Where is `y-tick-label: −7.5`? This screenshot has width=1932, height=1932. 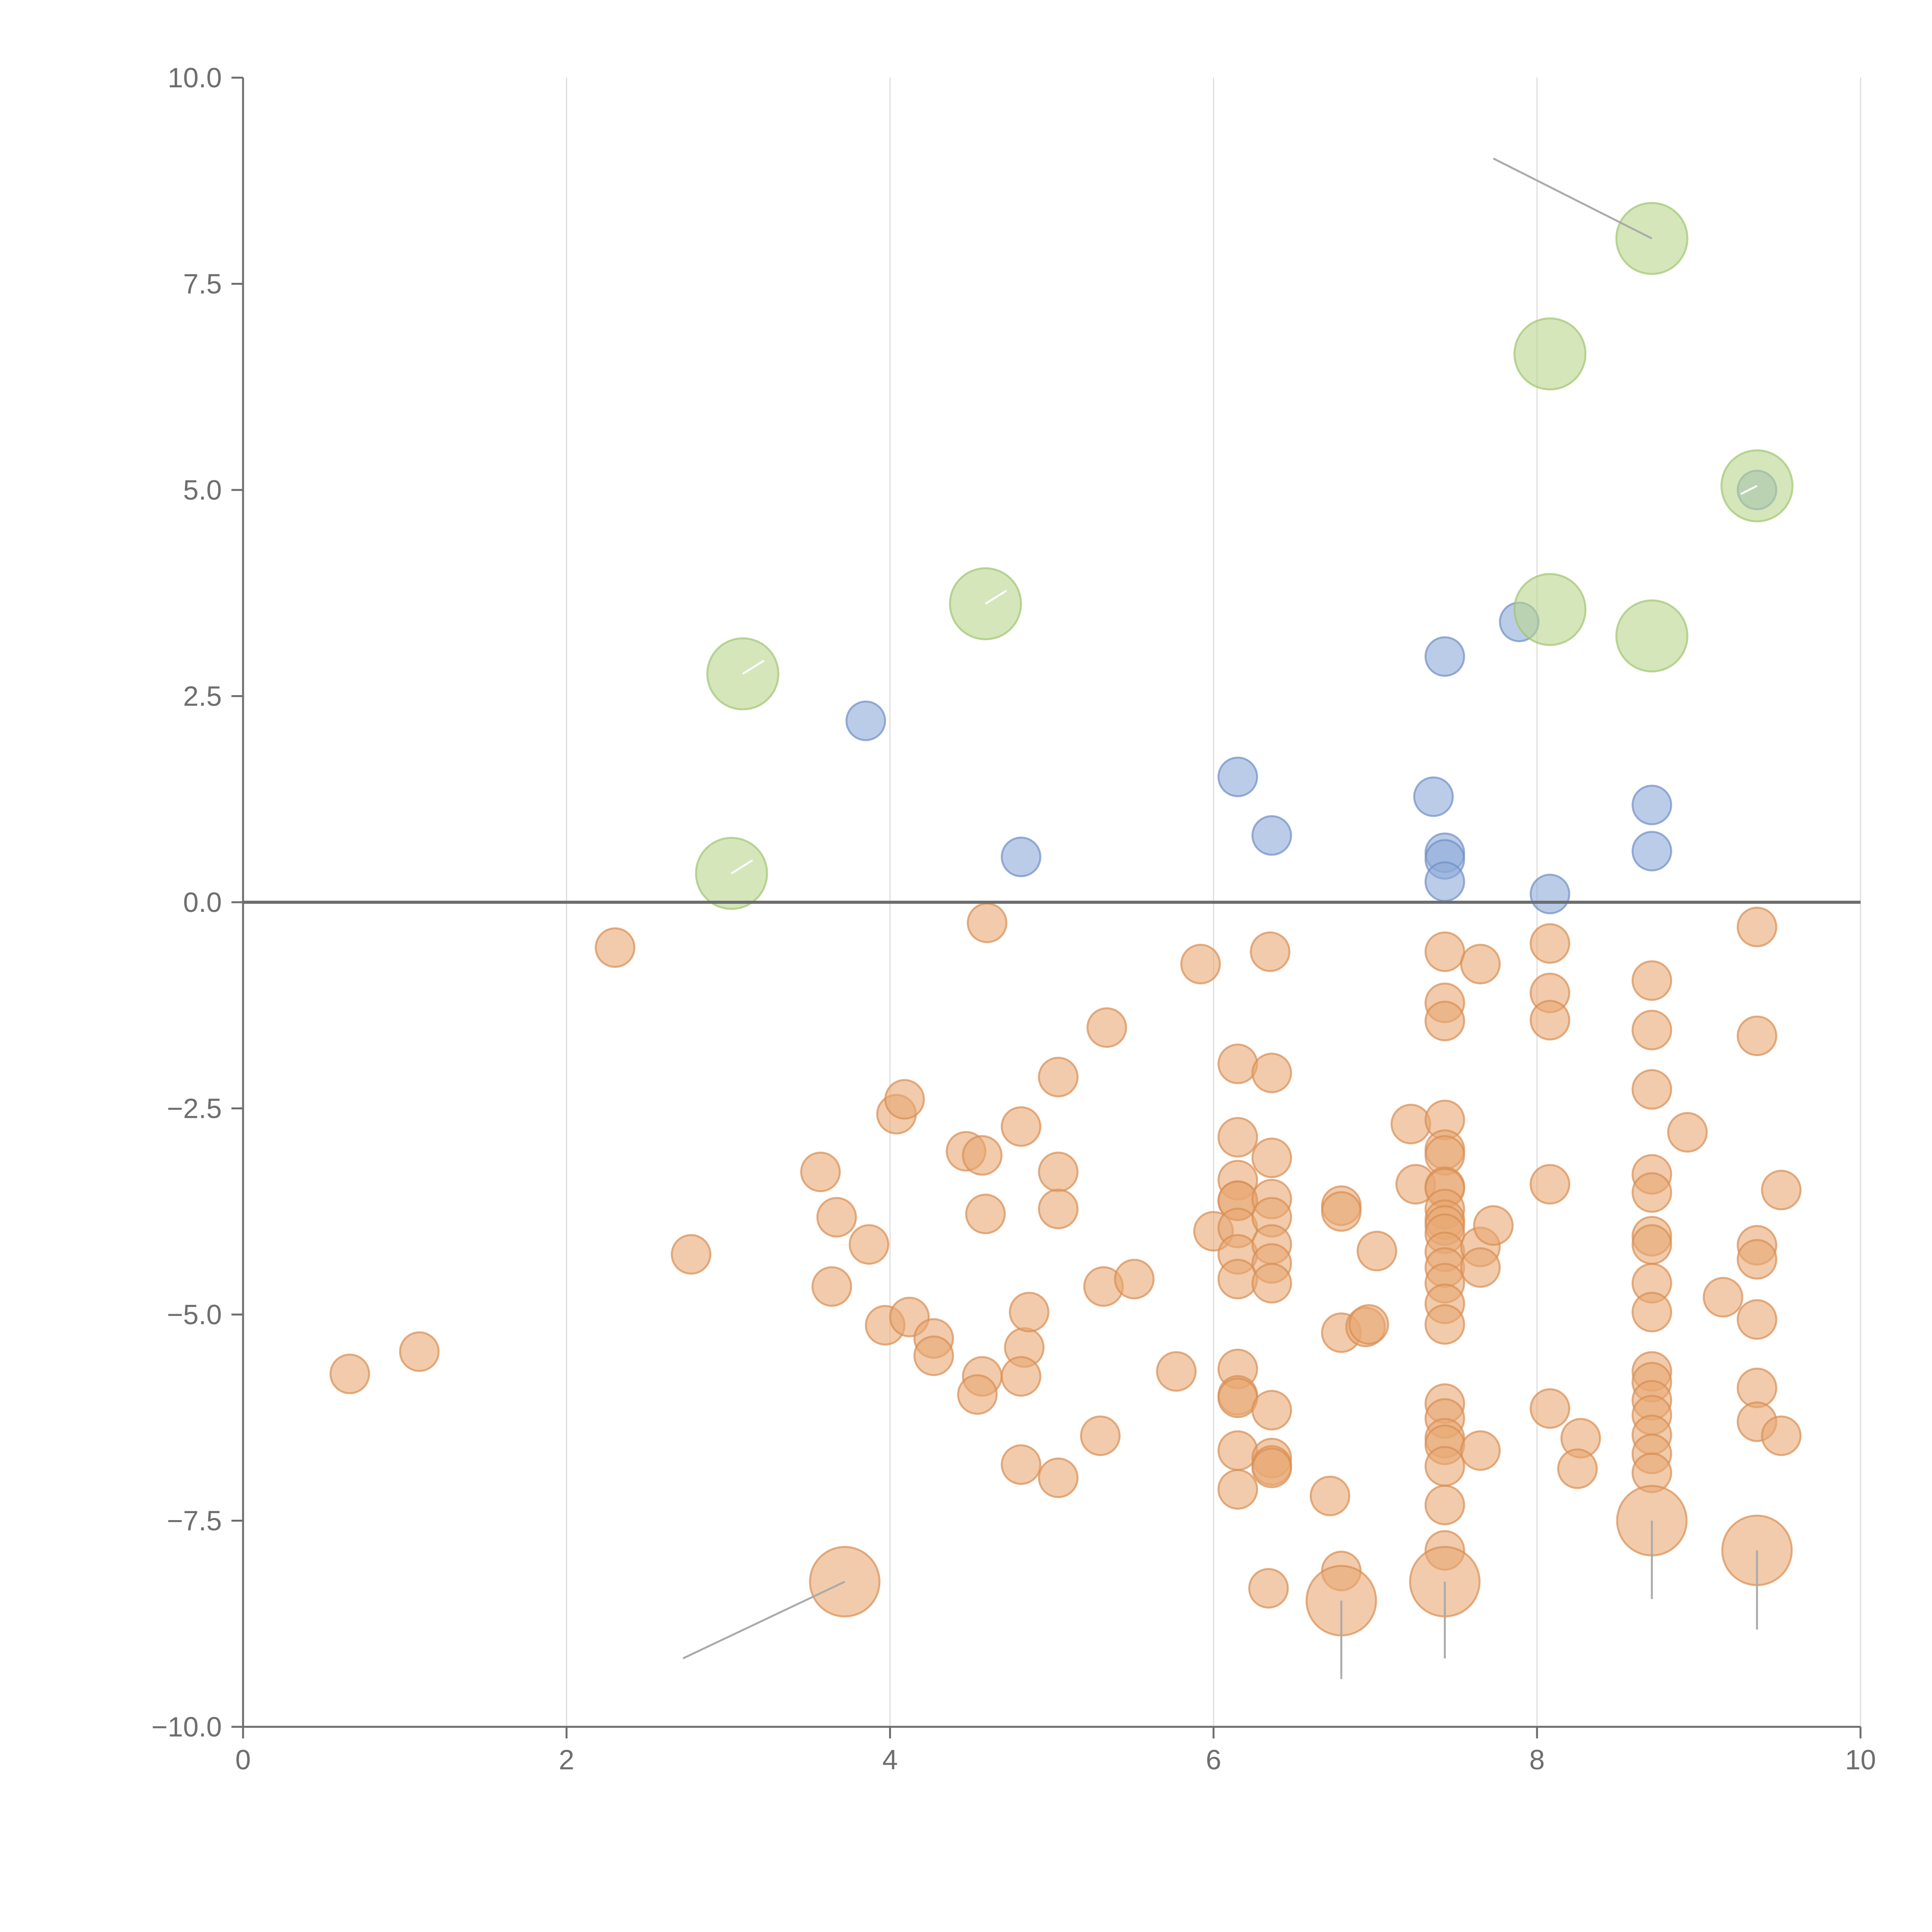 y-tick-label: −7.5 is located at coordinates (194, 1522).